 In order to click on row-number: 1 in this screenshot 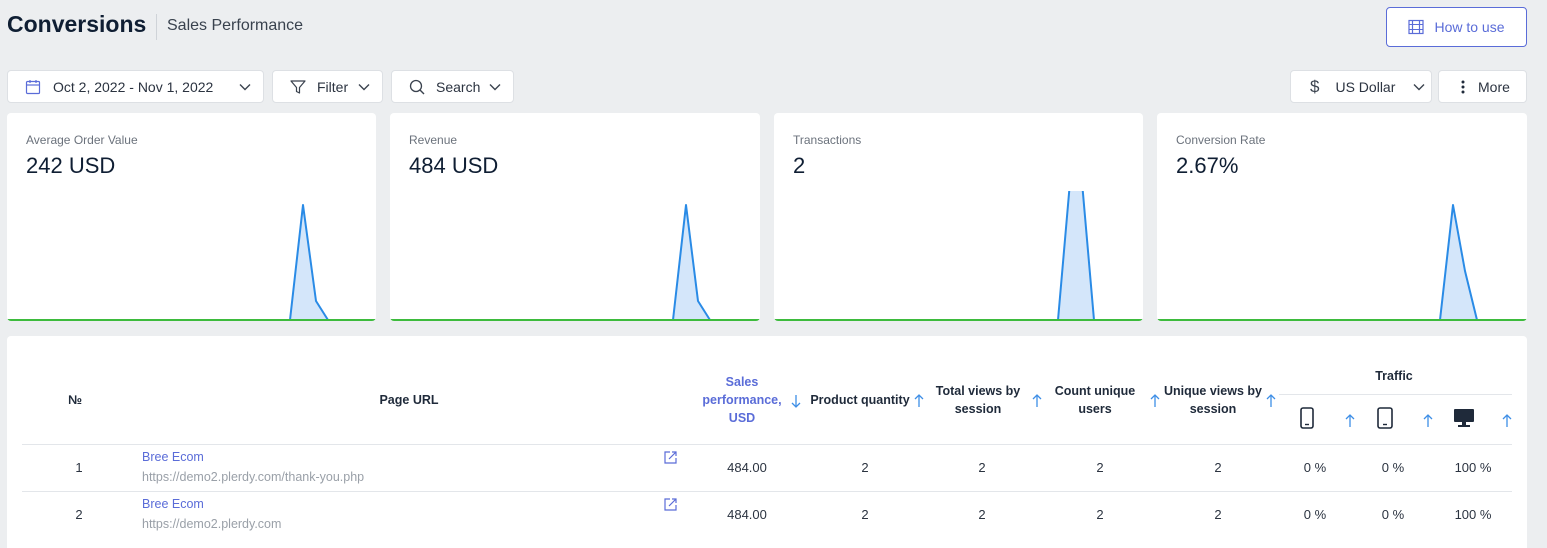, I will do `click(79, 467)`.